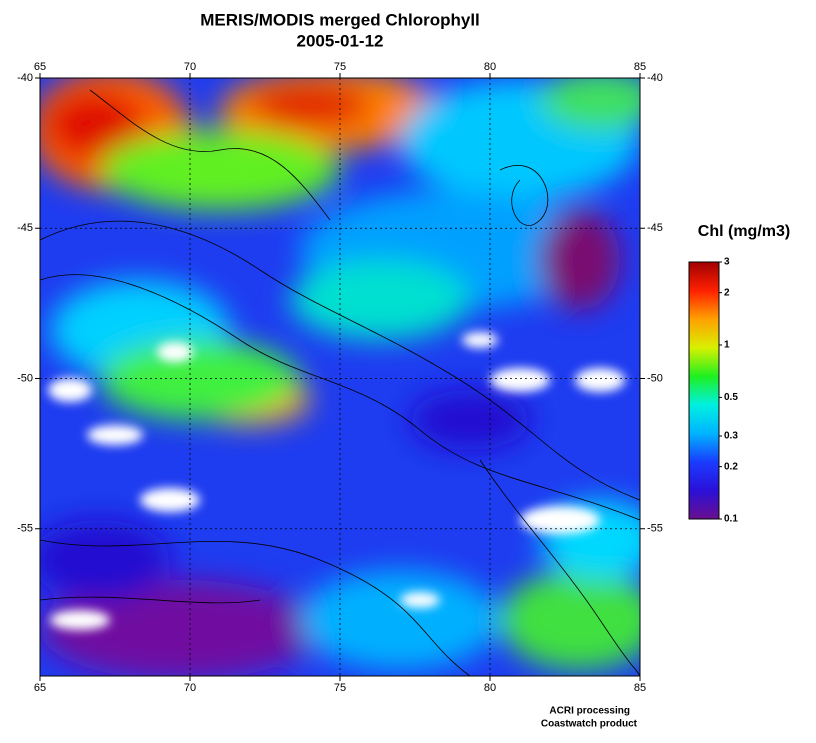 This screenshot has height=743, width=816. I want to click on colorbar-tick-label: 0.3, so click(731, 436).